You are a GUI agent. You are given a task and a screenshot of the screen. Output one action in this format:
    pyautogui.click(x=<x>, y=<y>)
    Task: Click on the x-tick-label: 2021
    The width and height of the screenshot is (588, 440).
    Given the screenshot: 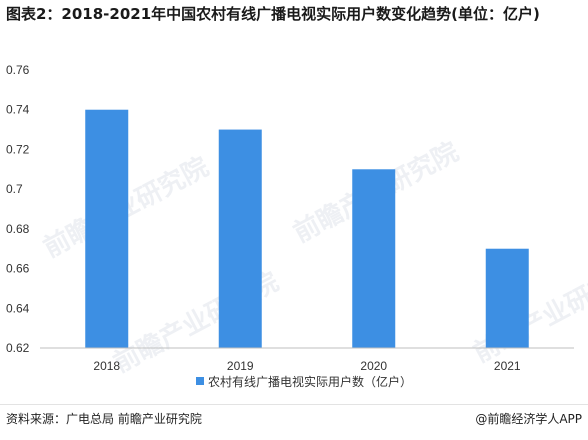 What is the action you would take?
    pyautogui.click(x=507, y=366)
    